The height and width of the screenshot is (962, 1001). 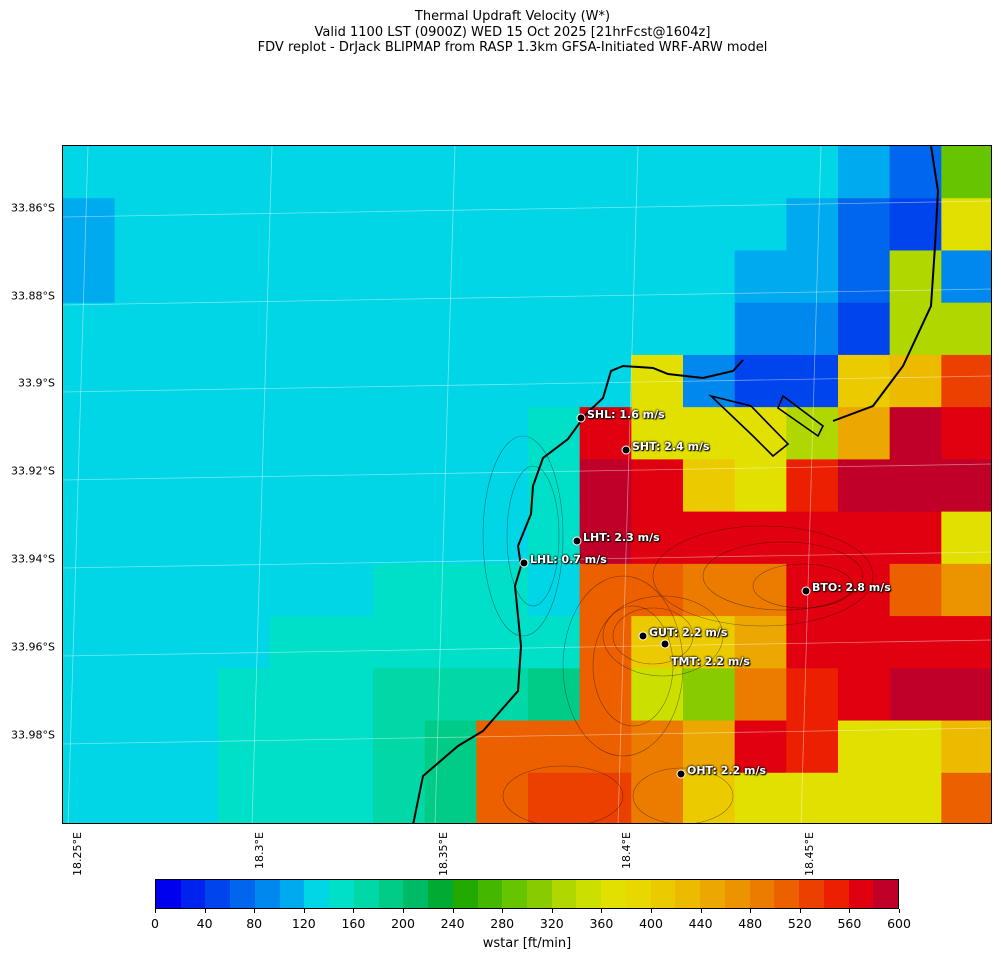 I want to click on station-marker-sht, so click(x=626, y=450).